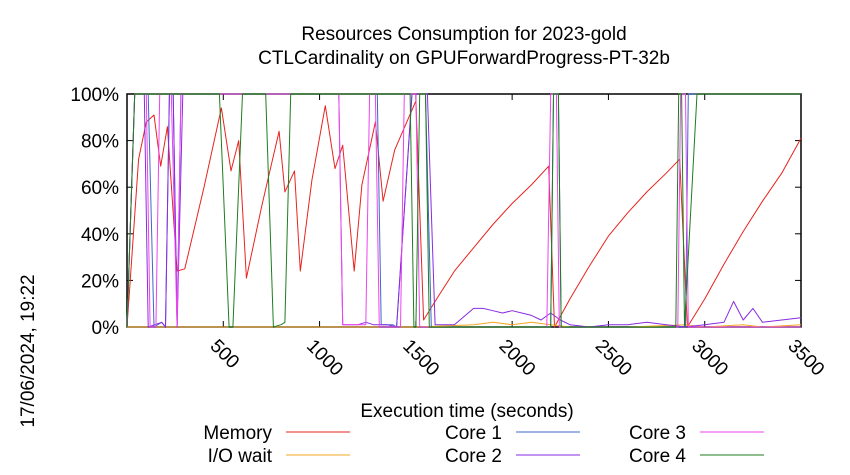 The image size is (850, 475). Describe the element at coordinates (240, 456) in the screenshot. I see `legend-label: I/O wait` at that location.